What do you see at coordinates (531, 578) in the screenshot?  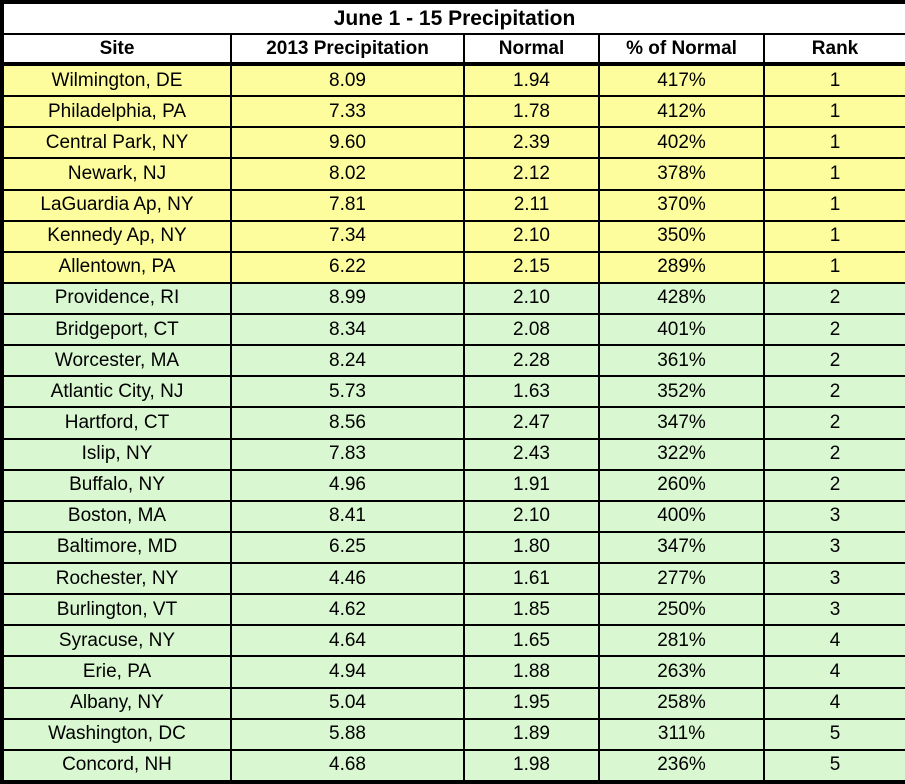 I see `normal-cell: 1.61` at bounding box center [531, 578].